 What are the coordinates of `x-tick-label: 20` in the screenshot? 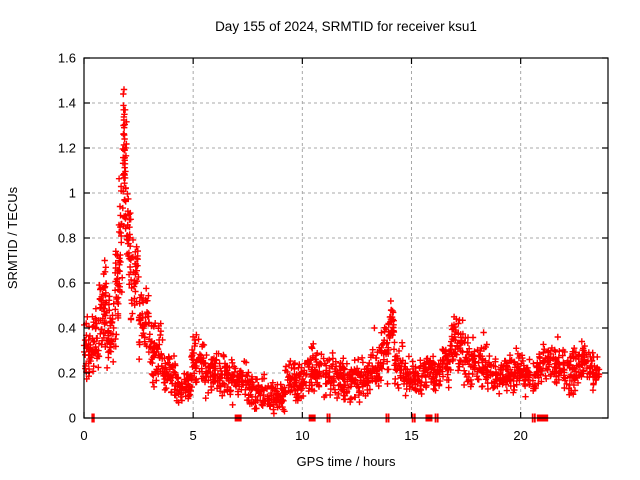 It's located at (520, 435).